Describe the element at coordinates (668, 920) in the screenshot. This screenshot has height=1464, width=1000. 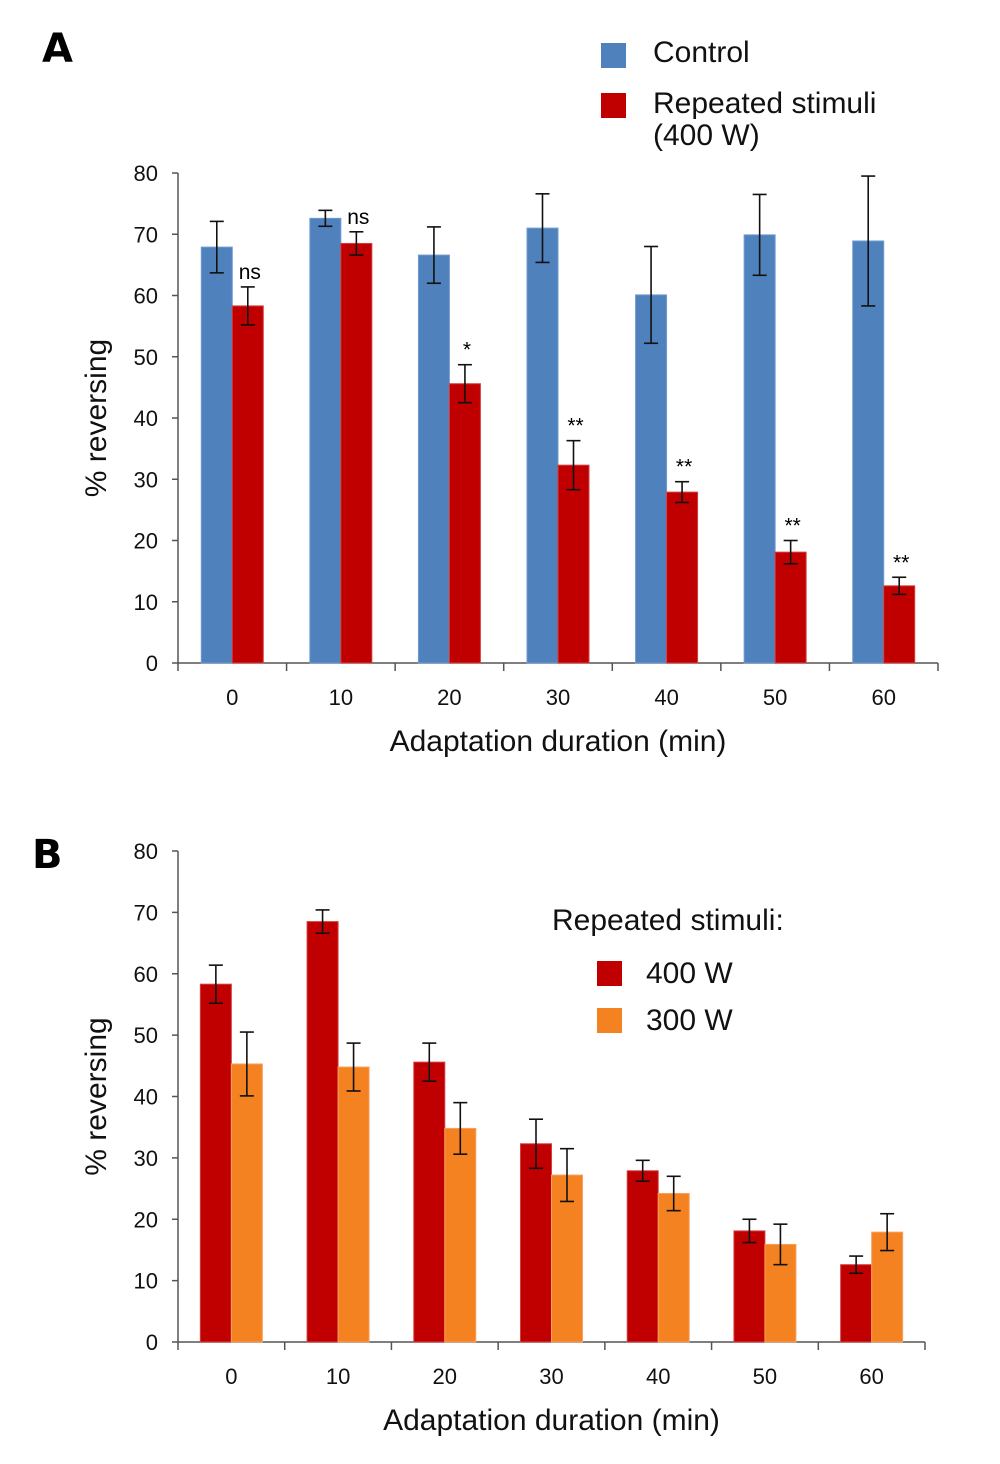
I see `legend-title: Repeated stimuli:` at that location.